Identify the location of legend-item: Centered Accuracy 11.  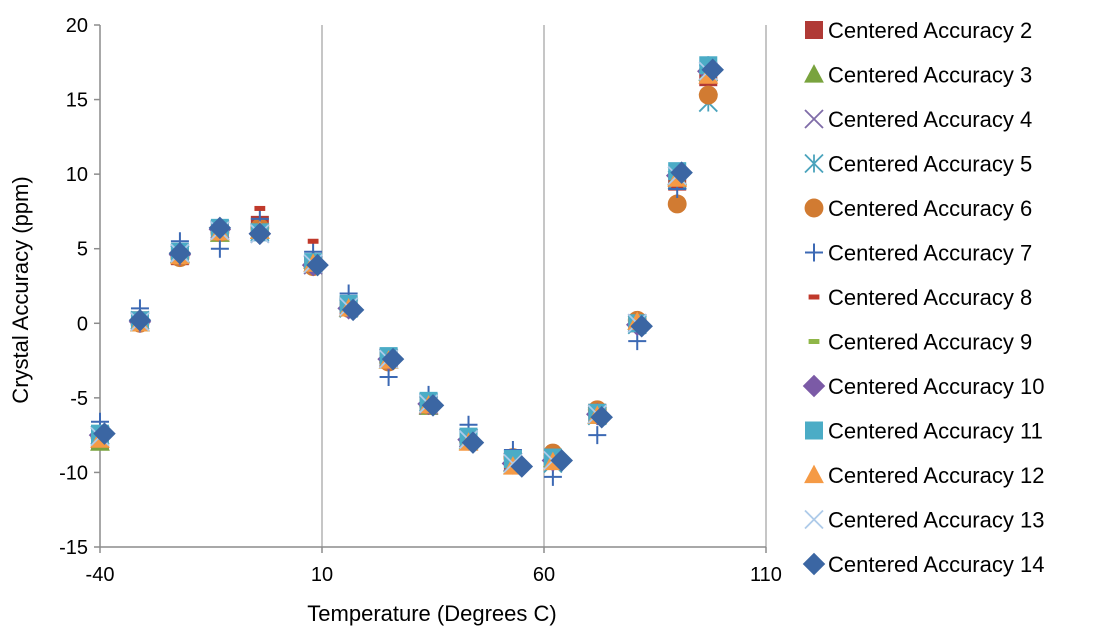
(924, 431).